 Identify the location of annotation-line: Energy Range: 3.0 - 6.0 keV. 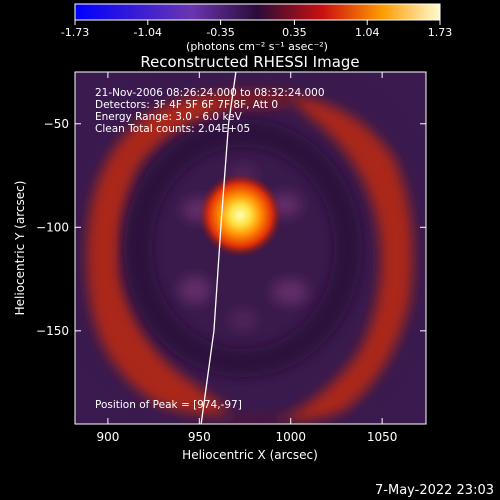
(169, 117).